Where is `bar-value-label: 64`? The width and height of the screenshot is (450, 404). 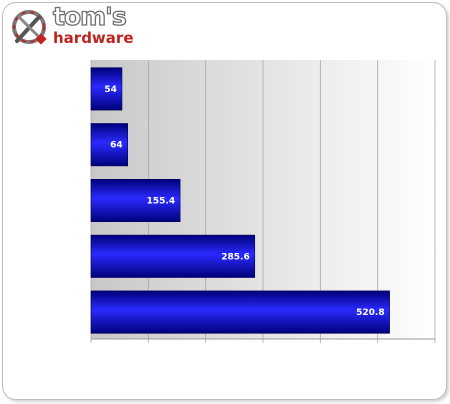
bar-value-label: 64 is located at coordinates (116, 146).